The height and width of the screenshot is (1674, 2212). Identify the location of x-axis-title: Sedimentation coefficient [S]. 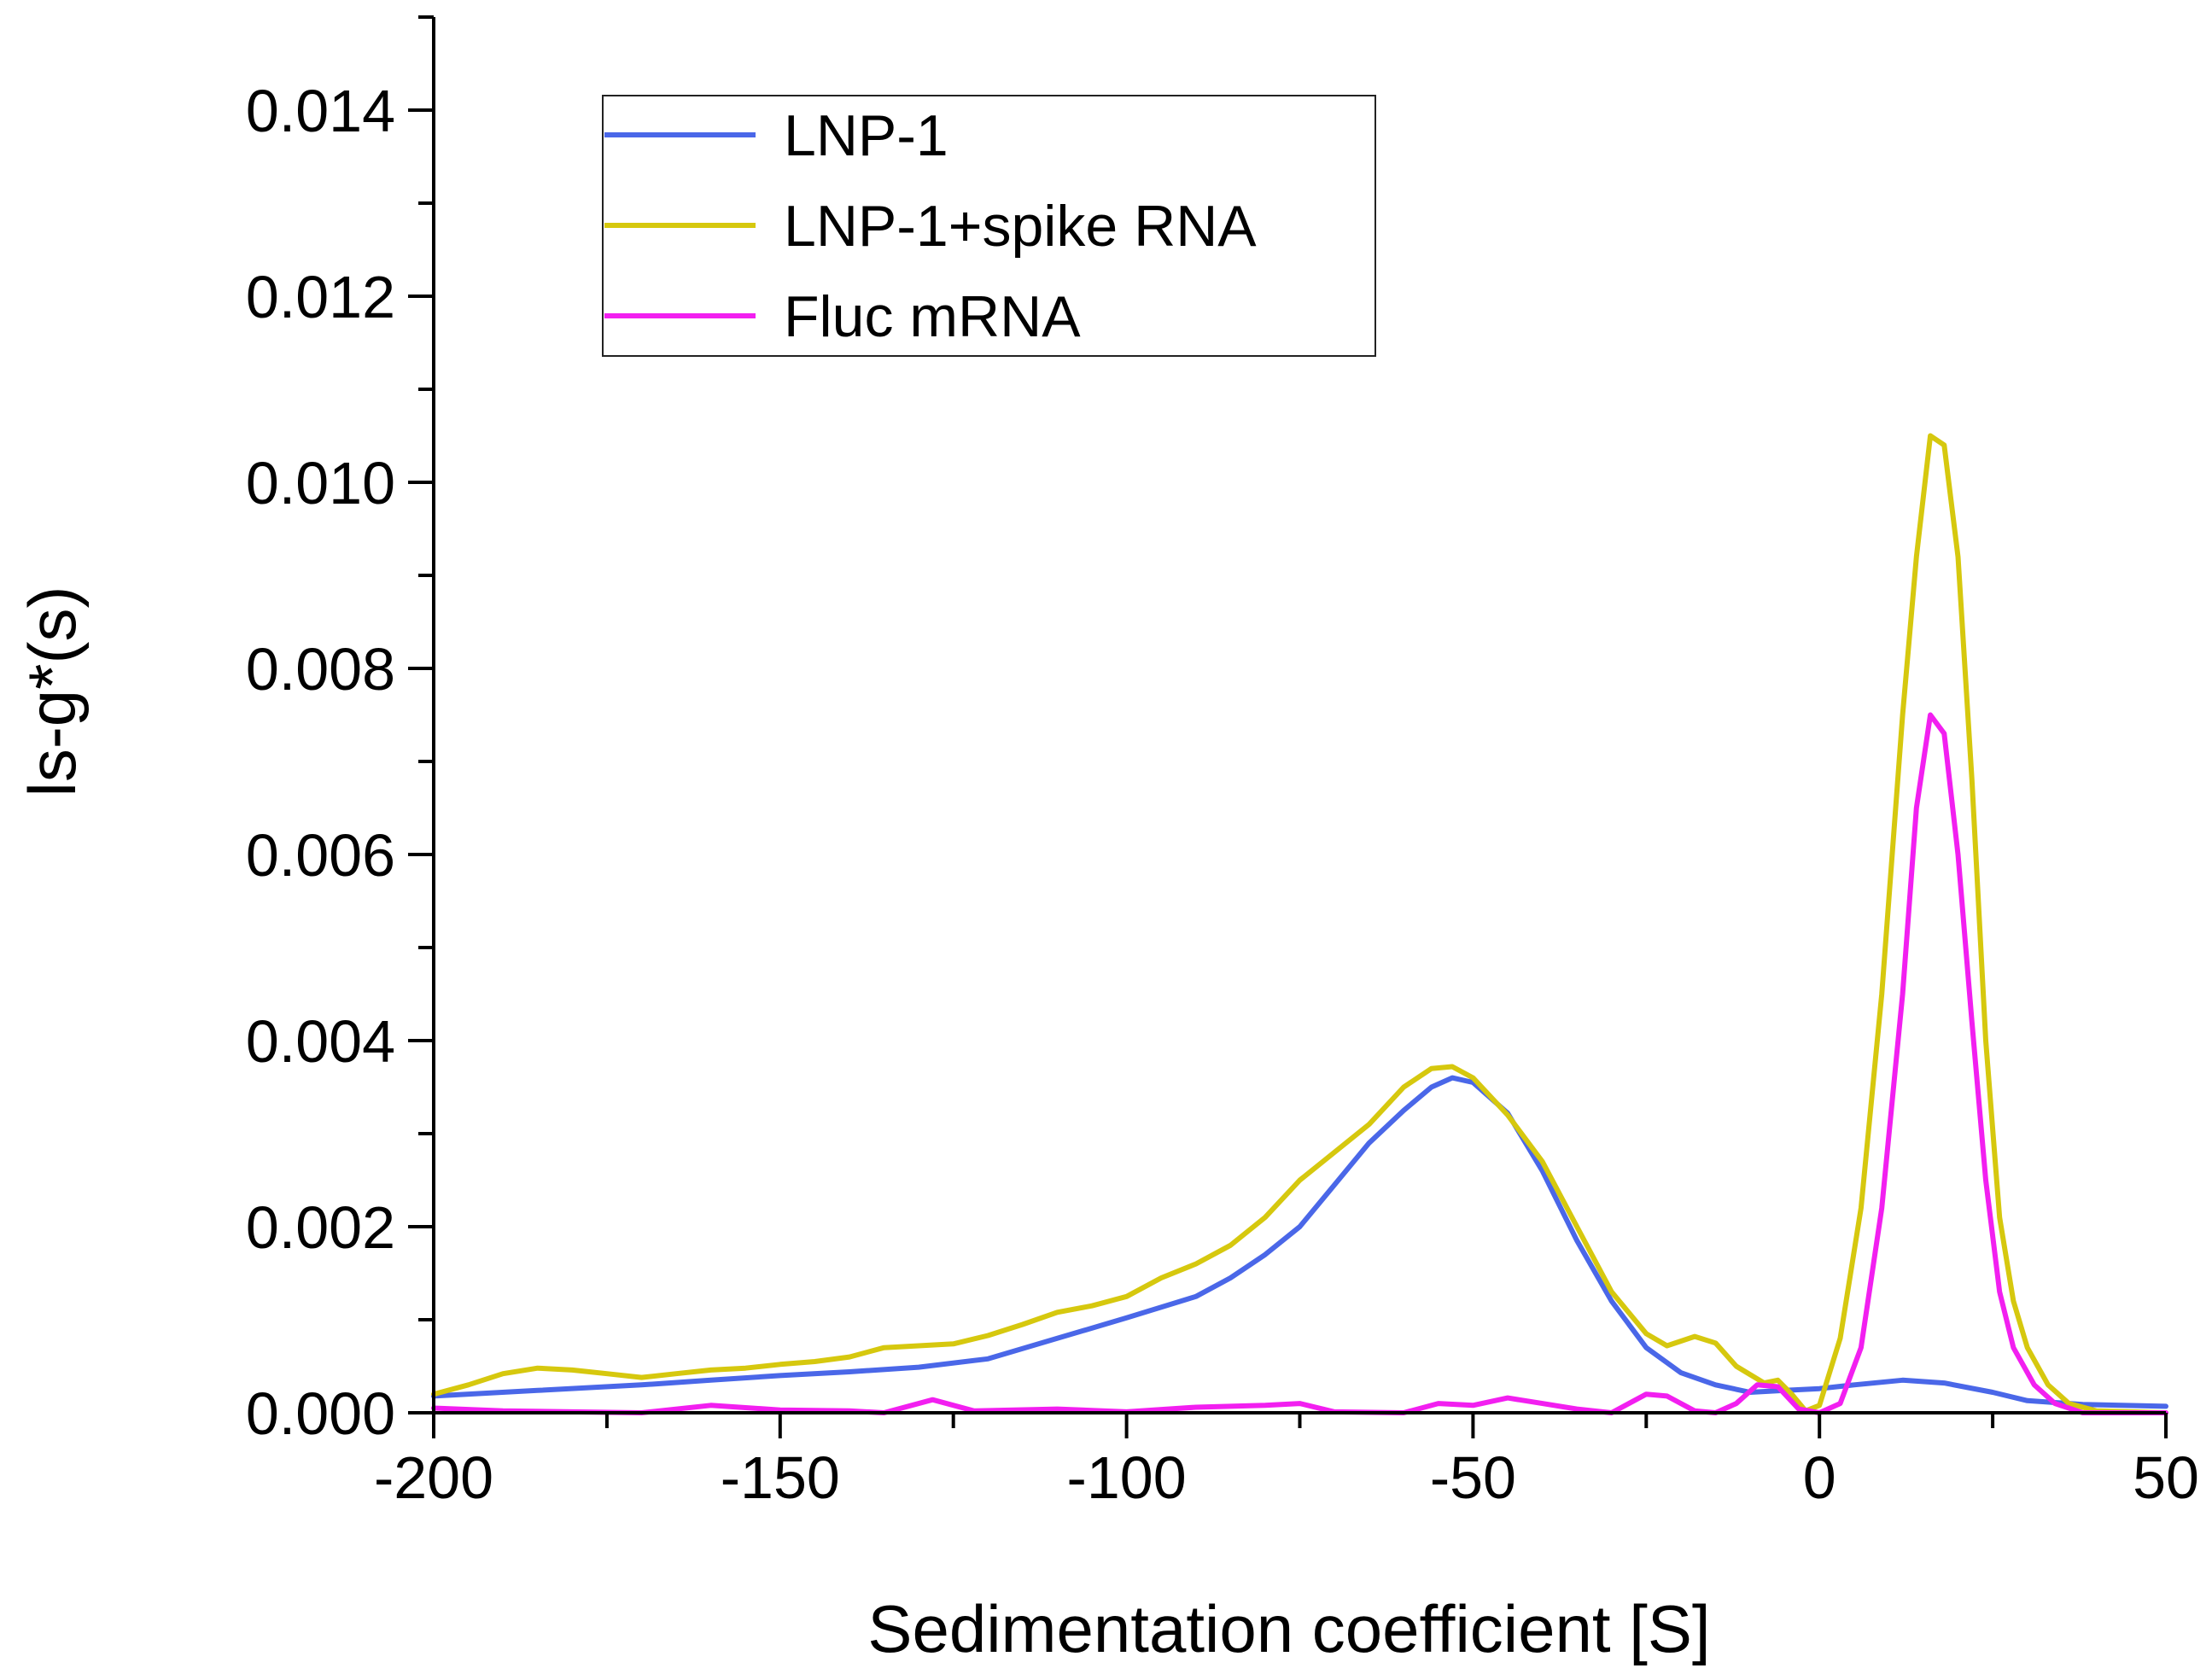
(1289, 1628).